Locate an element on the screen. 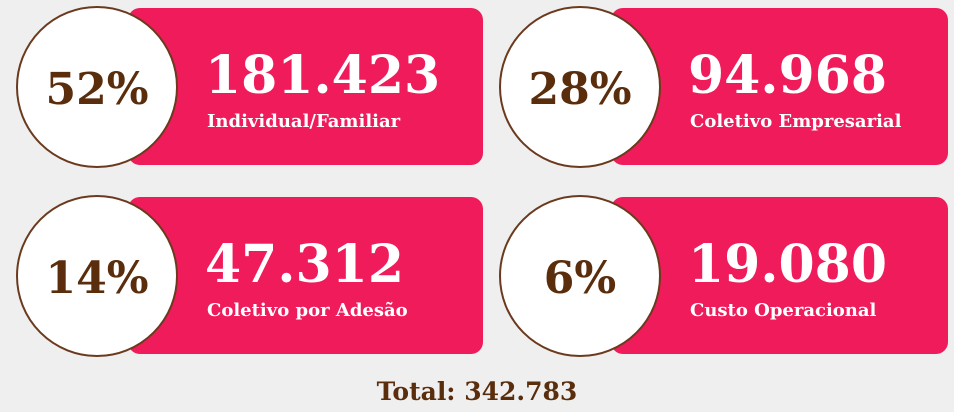 The height and width of the screenshot is (412, 954). label: Coletivo Empresarial is located at coordinates (796, 121).